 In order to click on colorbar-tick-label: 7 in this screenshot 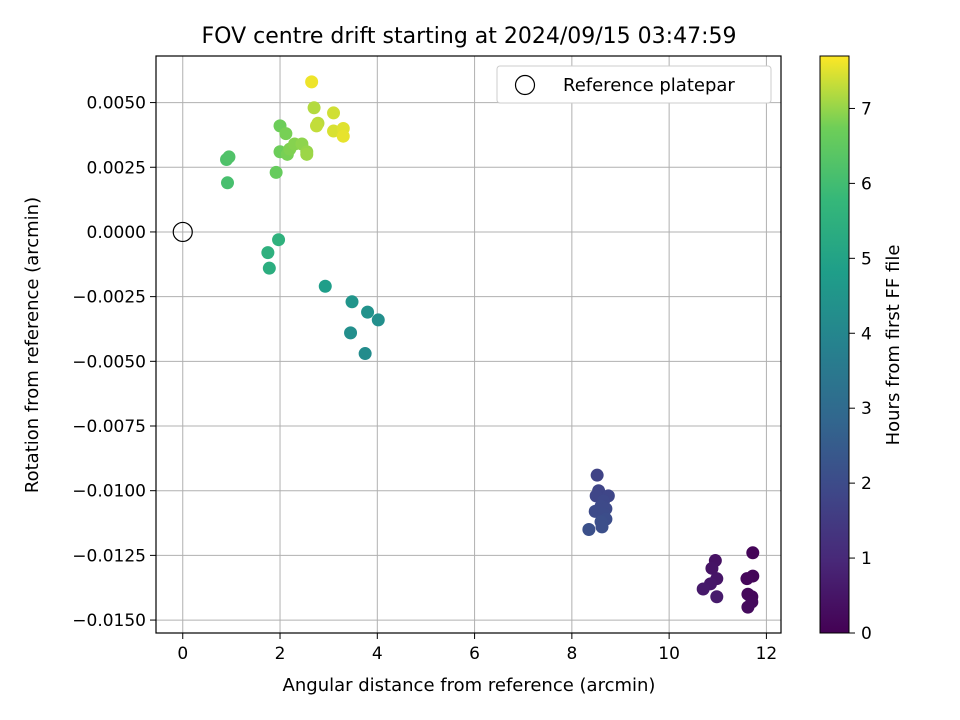, I will do `click(866, 109)`.